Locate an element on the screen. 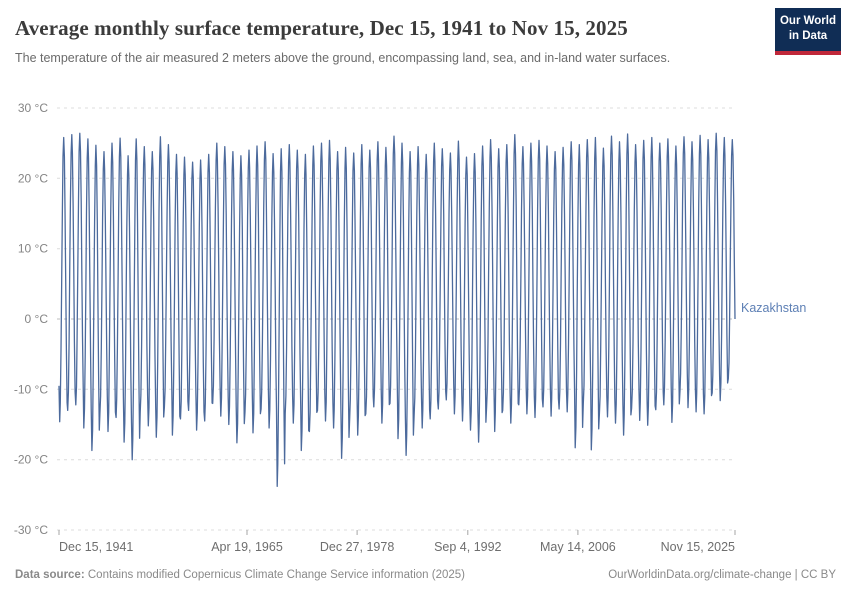  owid-logo-line2: in Data is located at coordinates (808, 35).